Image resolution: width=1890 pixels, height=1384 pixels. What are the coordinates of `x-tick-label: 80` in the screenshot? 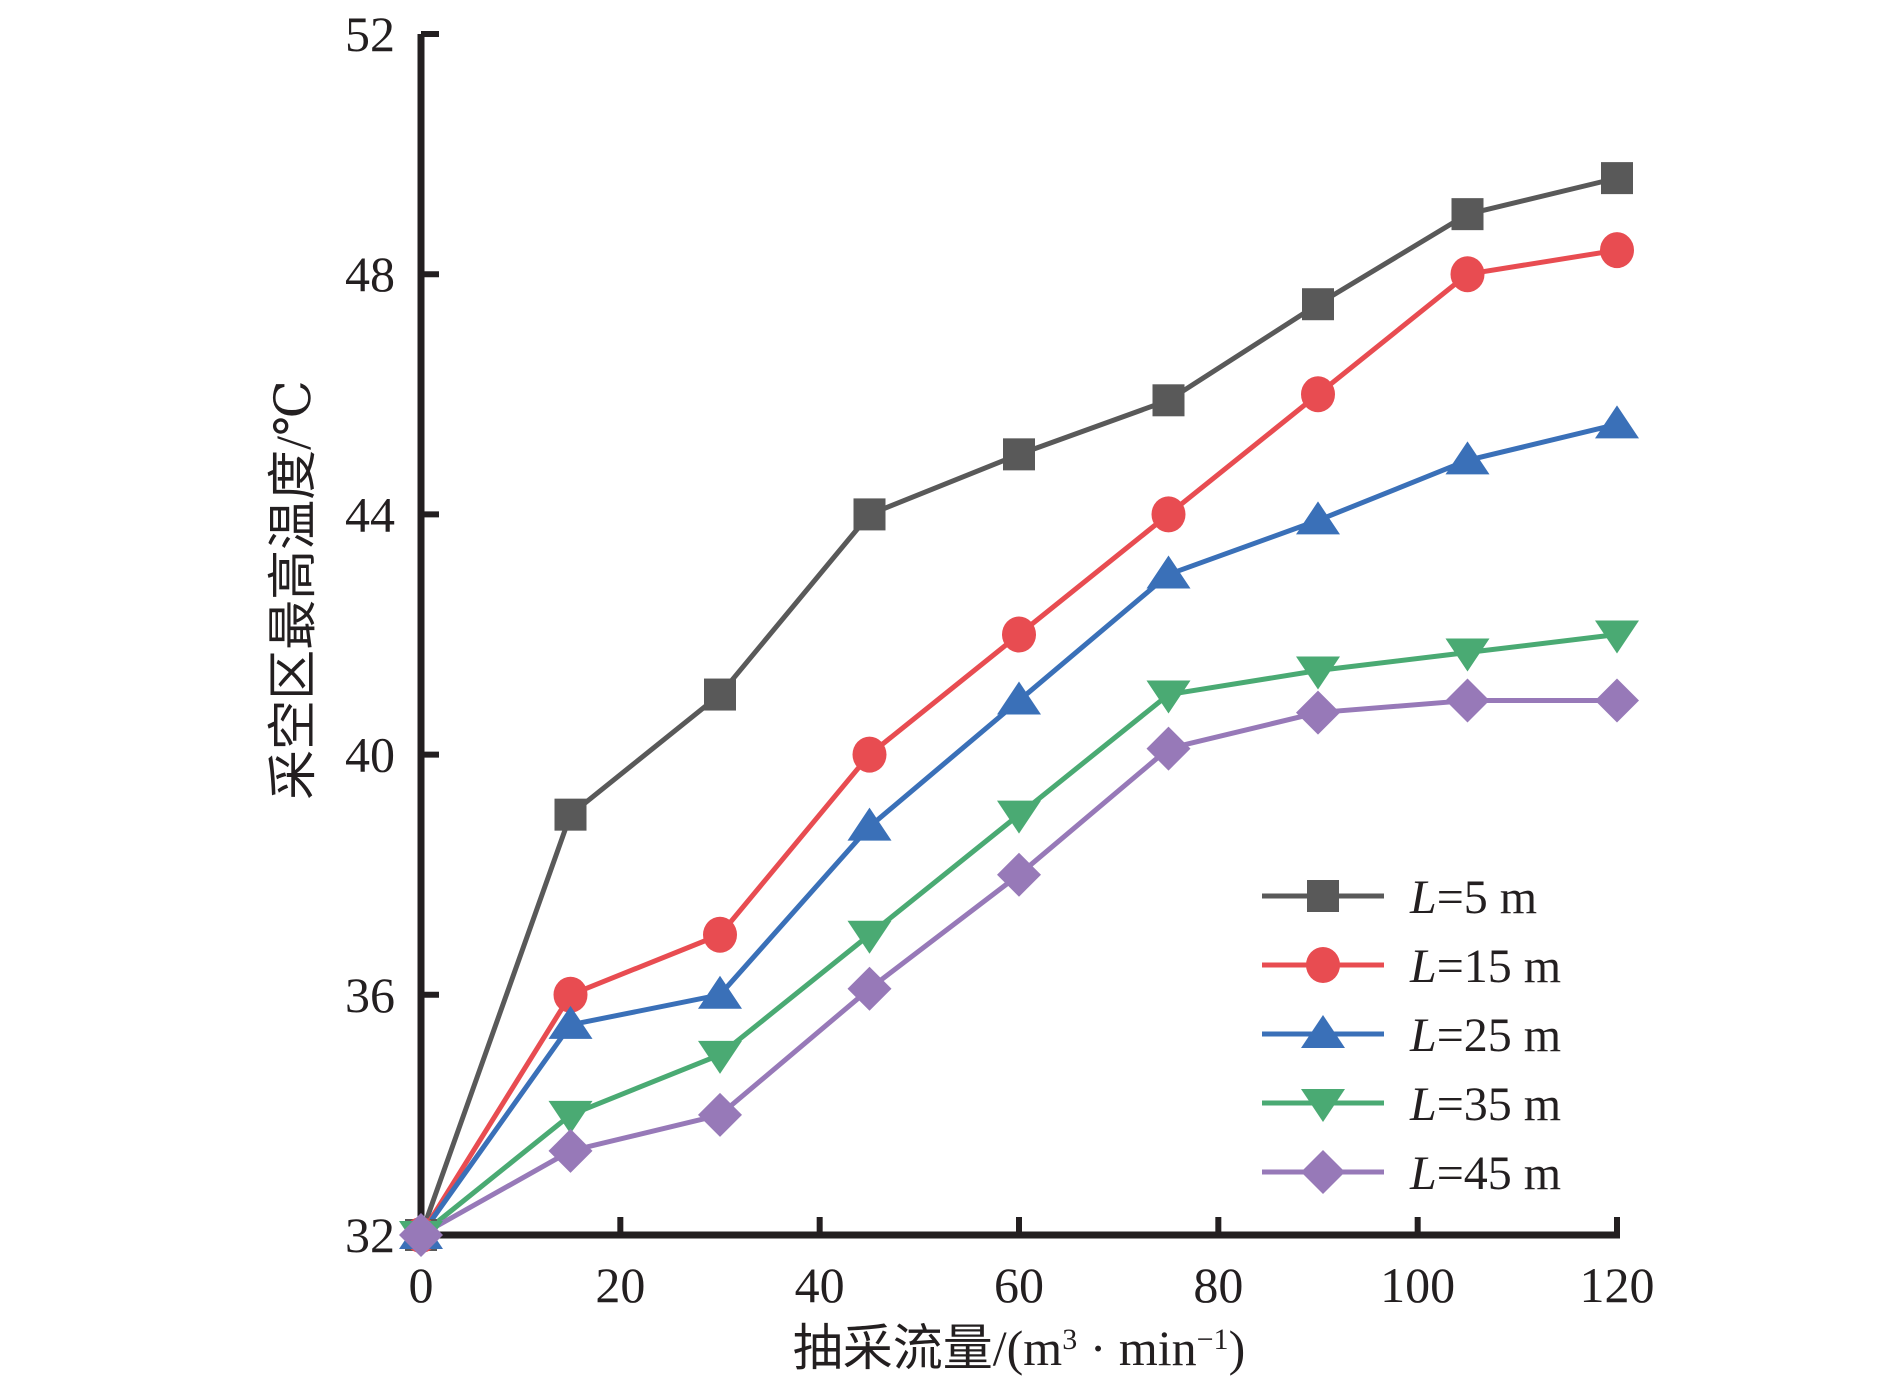 It's located at (1218, 1285).